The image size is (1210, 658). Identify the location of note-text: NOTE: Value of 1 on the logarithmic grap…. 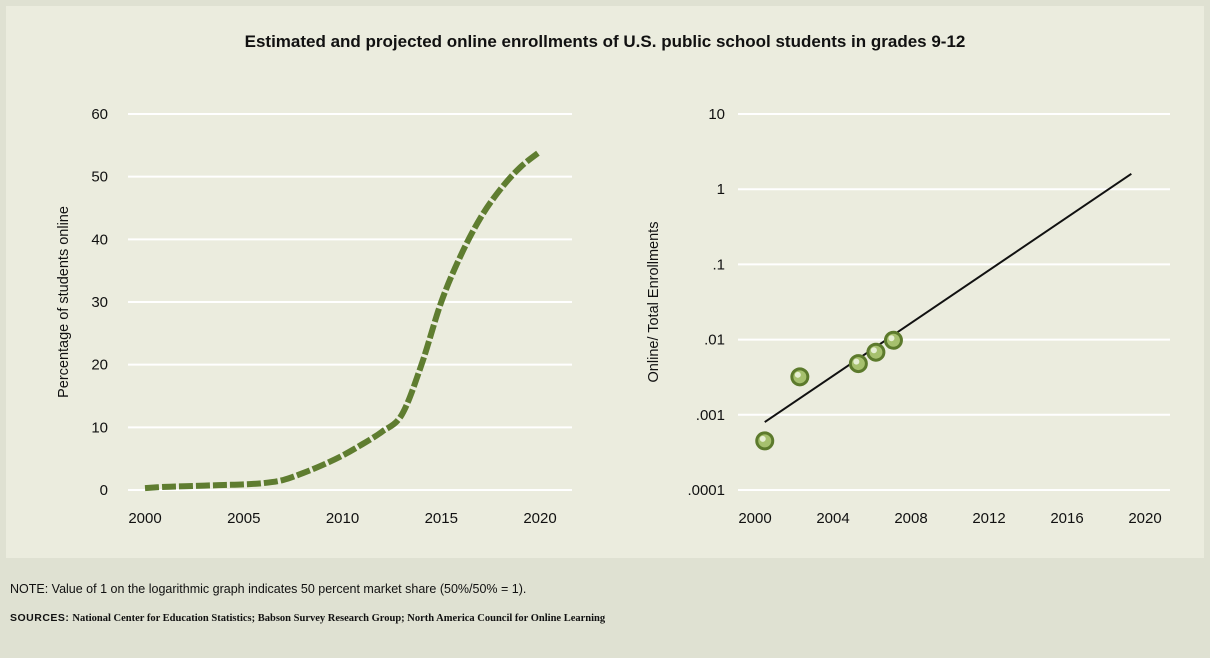
(268, 589).